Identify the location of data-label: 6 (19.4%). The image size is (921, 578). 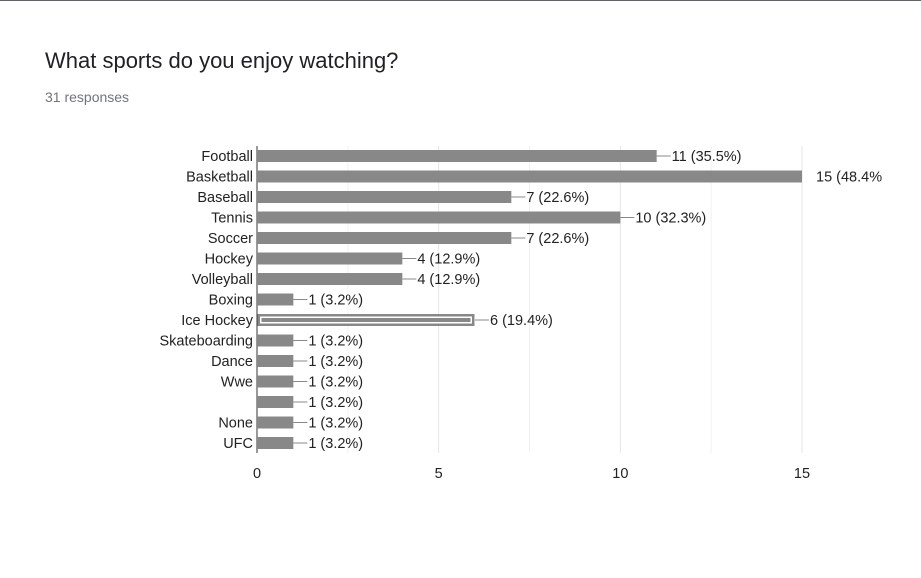
(521, 321).